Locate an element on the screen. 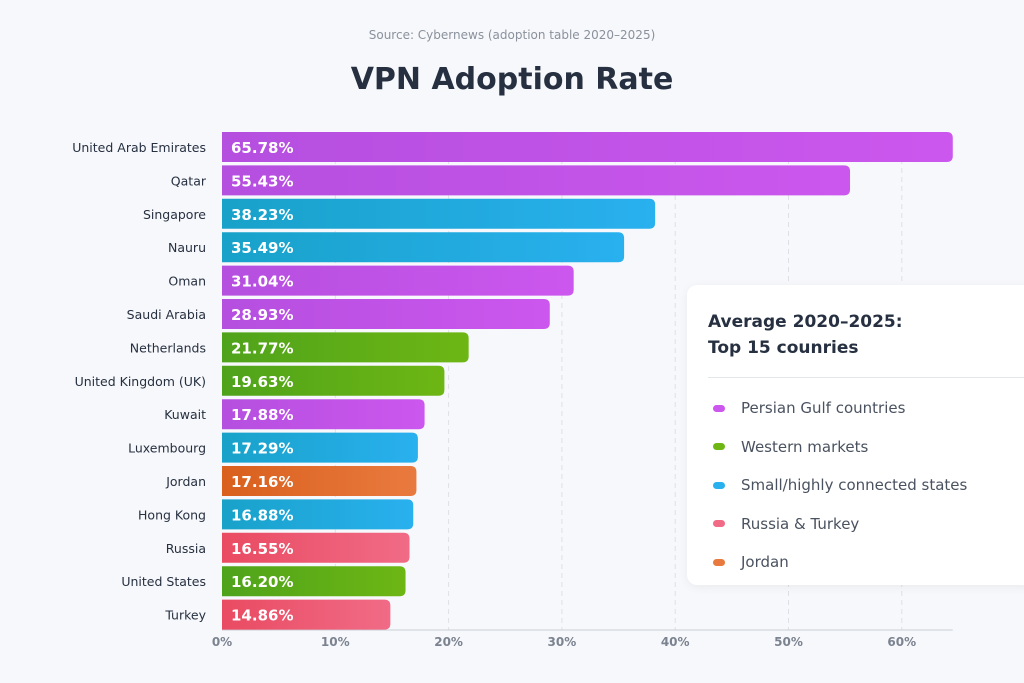  legend-item: Russia & Turkey is located at coordinates (868, 524).